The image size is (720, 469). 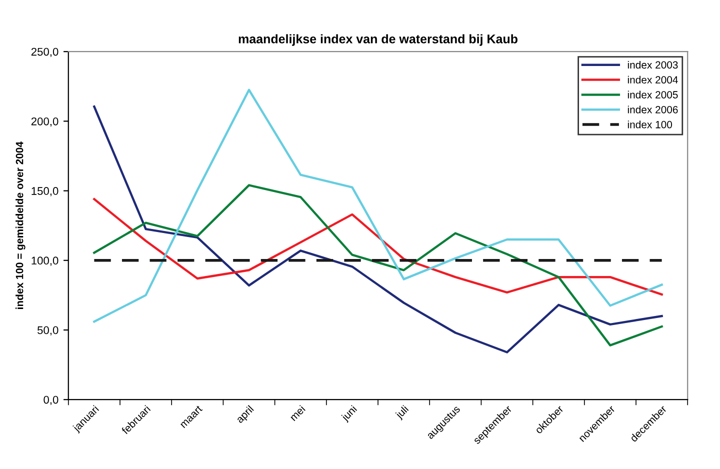 I want to click on legend-label: index 2004, so click(x=653, y=80).